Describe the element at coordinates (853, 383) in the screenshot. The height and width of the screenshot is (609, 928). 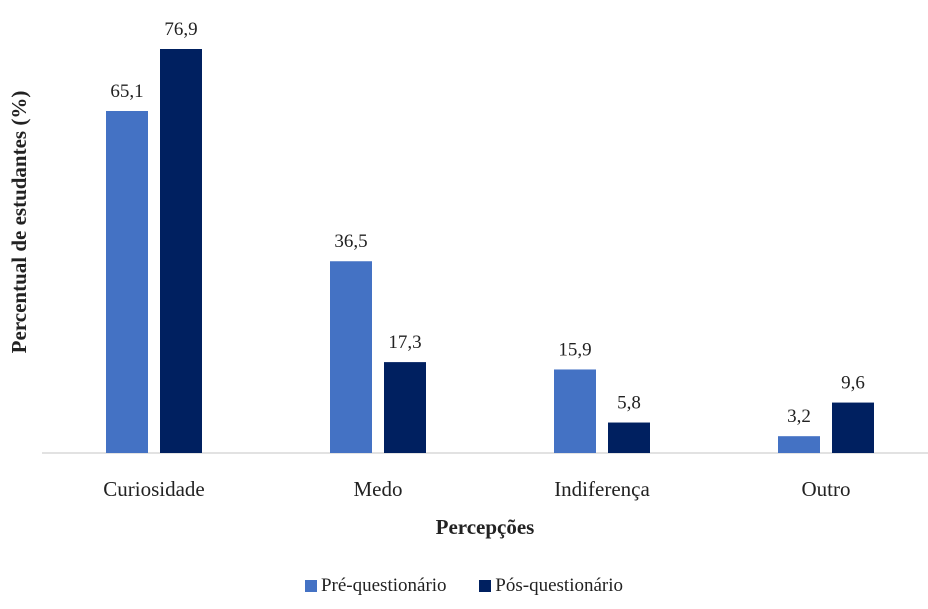
I see `value-label-outro-pos: 9,6` at that location.